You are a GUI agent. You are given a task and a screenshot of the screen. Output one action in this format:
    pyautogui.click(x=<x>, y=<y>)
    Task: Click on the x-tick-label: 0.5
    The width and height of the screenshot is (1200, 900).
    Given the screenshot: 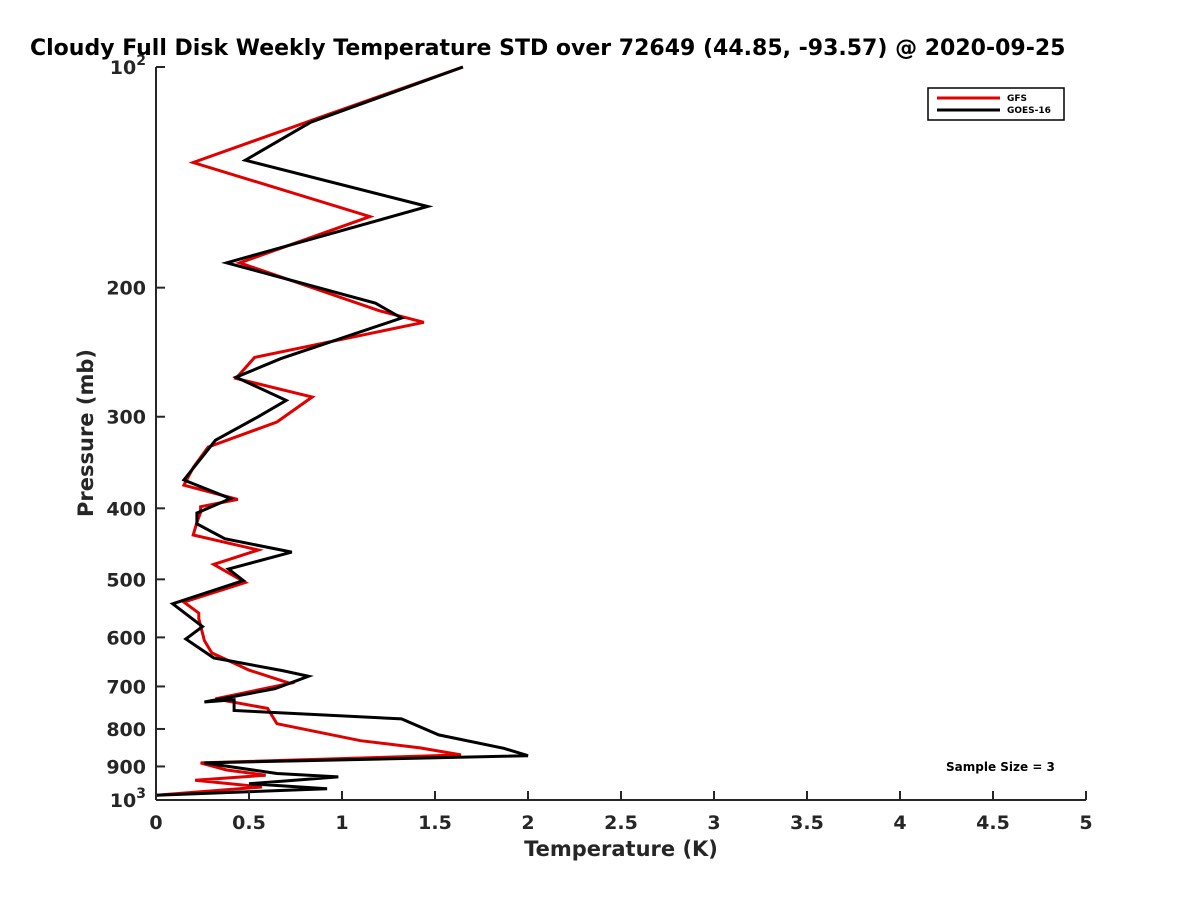 What is the action you would take?
    pyautogui.click(x=249, y=823)
    